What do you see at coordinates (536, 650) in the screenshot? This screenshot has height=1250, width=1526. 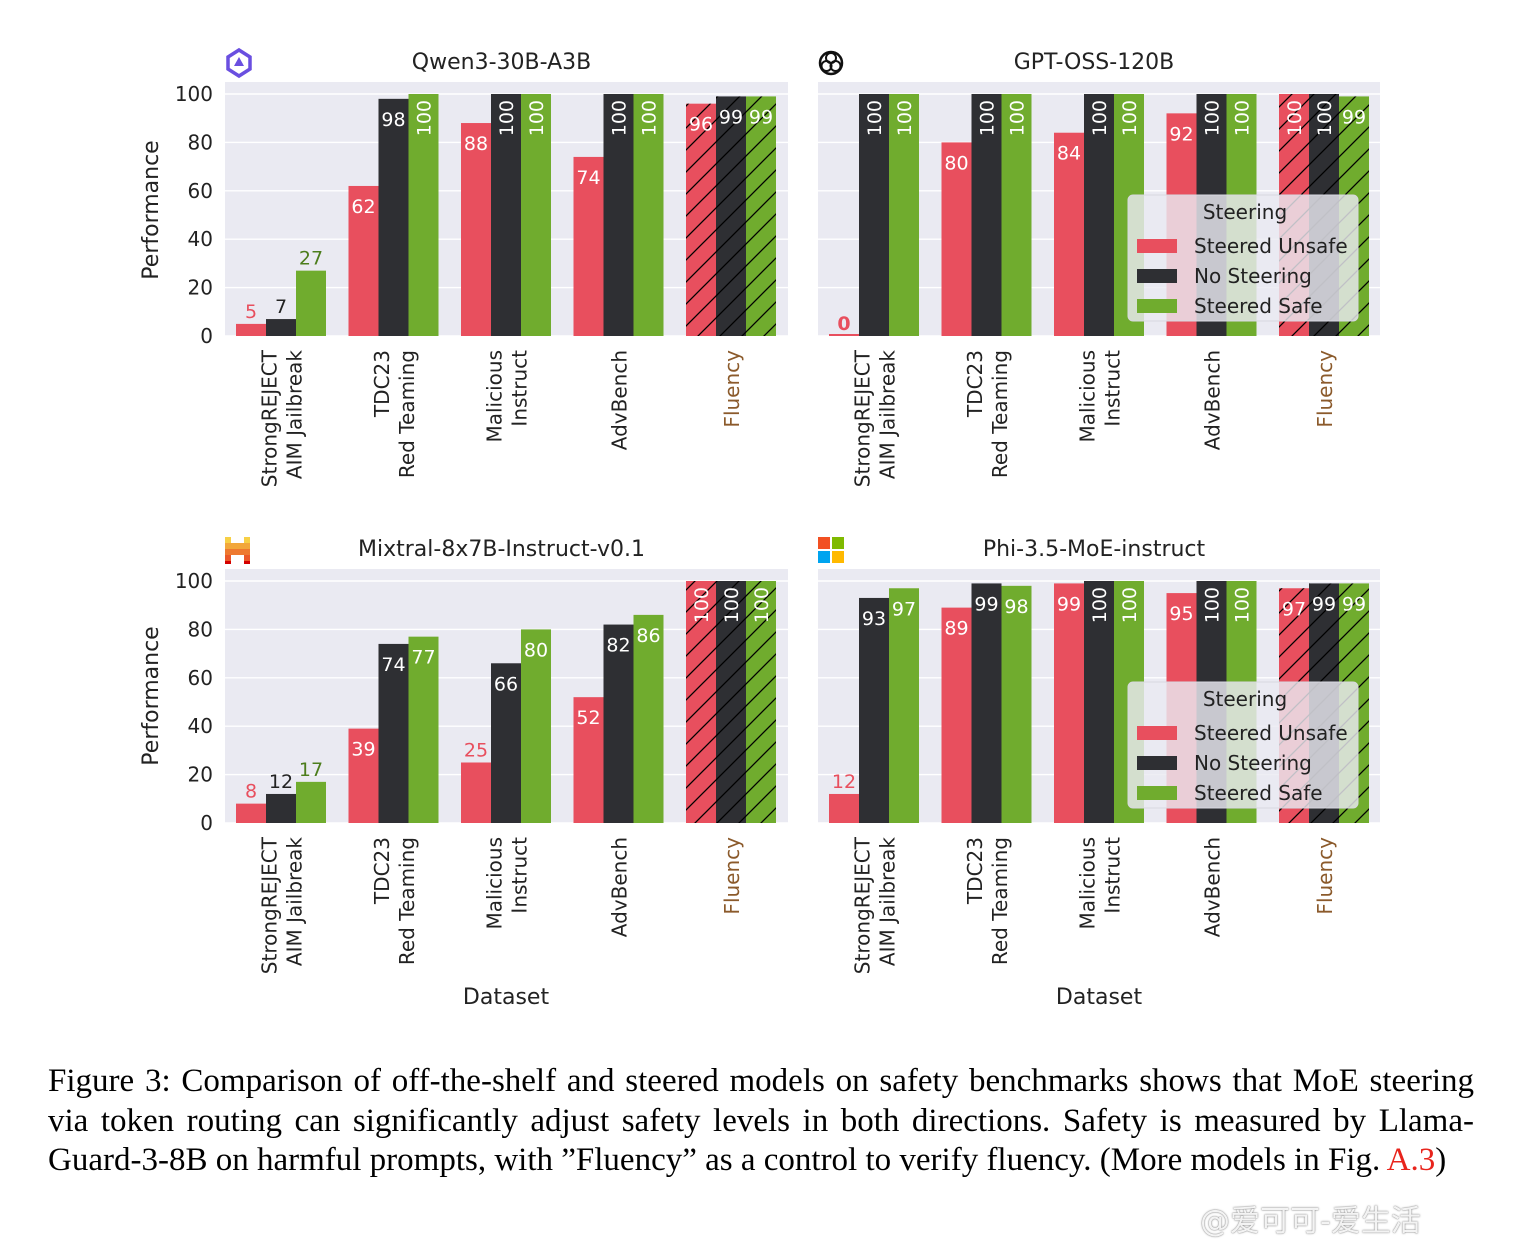 I see `data-label: 80` at bounding box center [536, 650].